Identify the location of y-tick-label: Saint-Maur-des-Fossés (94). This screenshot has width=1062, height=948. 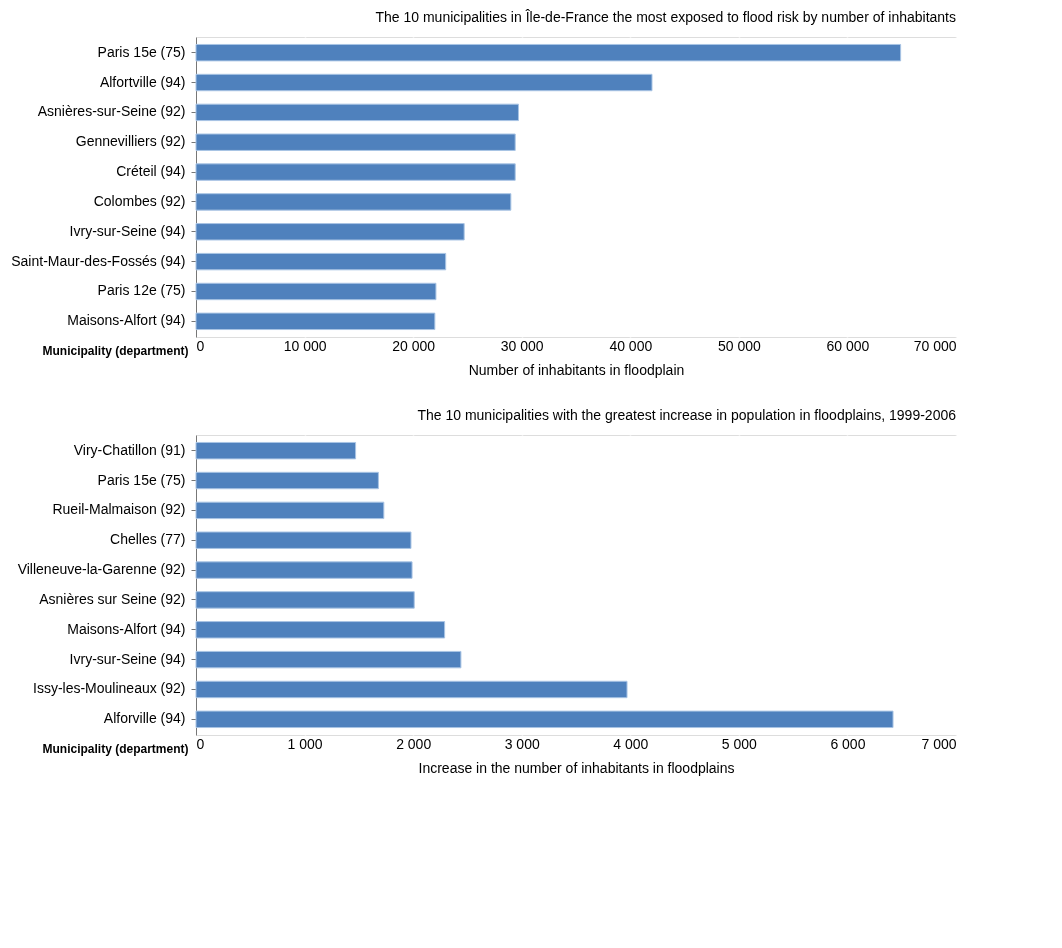
(98, 260).